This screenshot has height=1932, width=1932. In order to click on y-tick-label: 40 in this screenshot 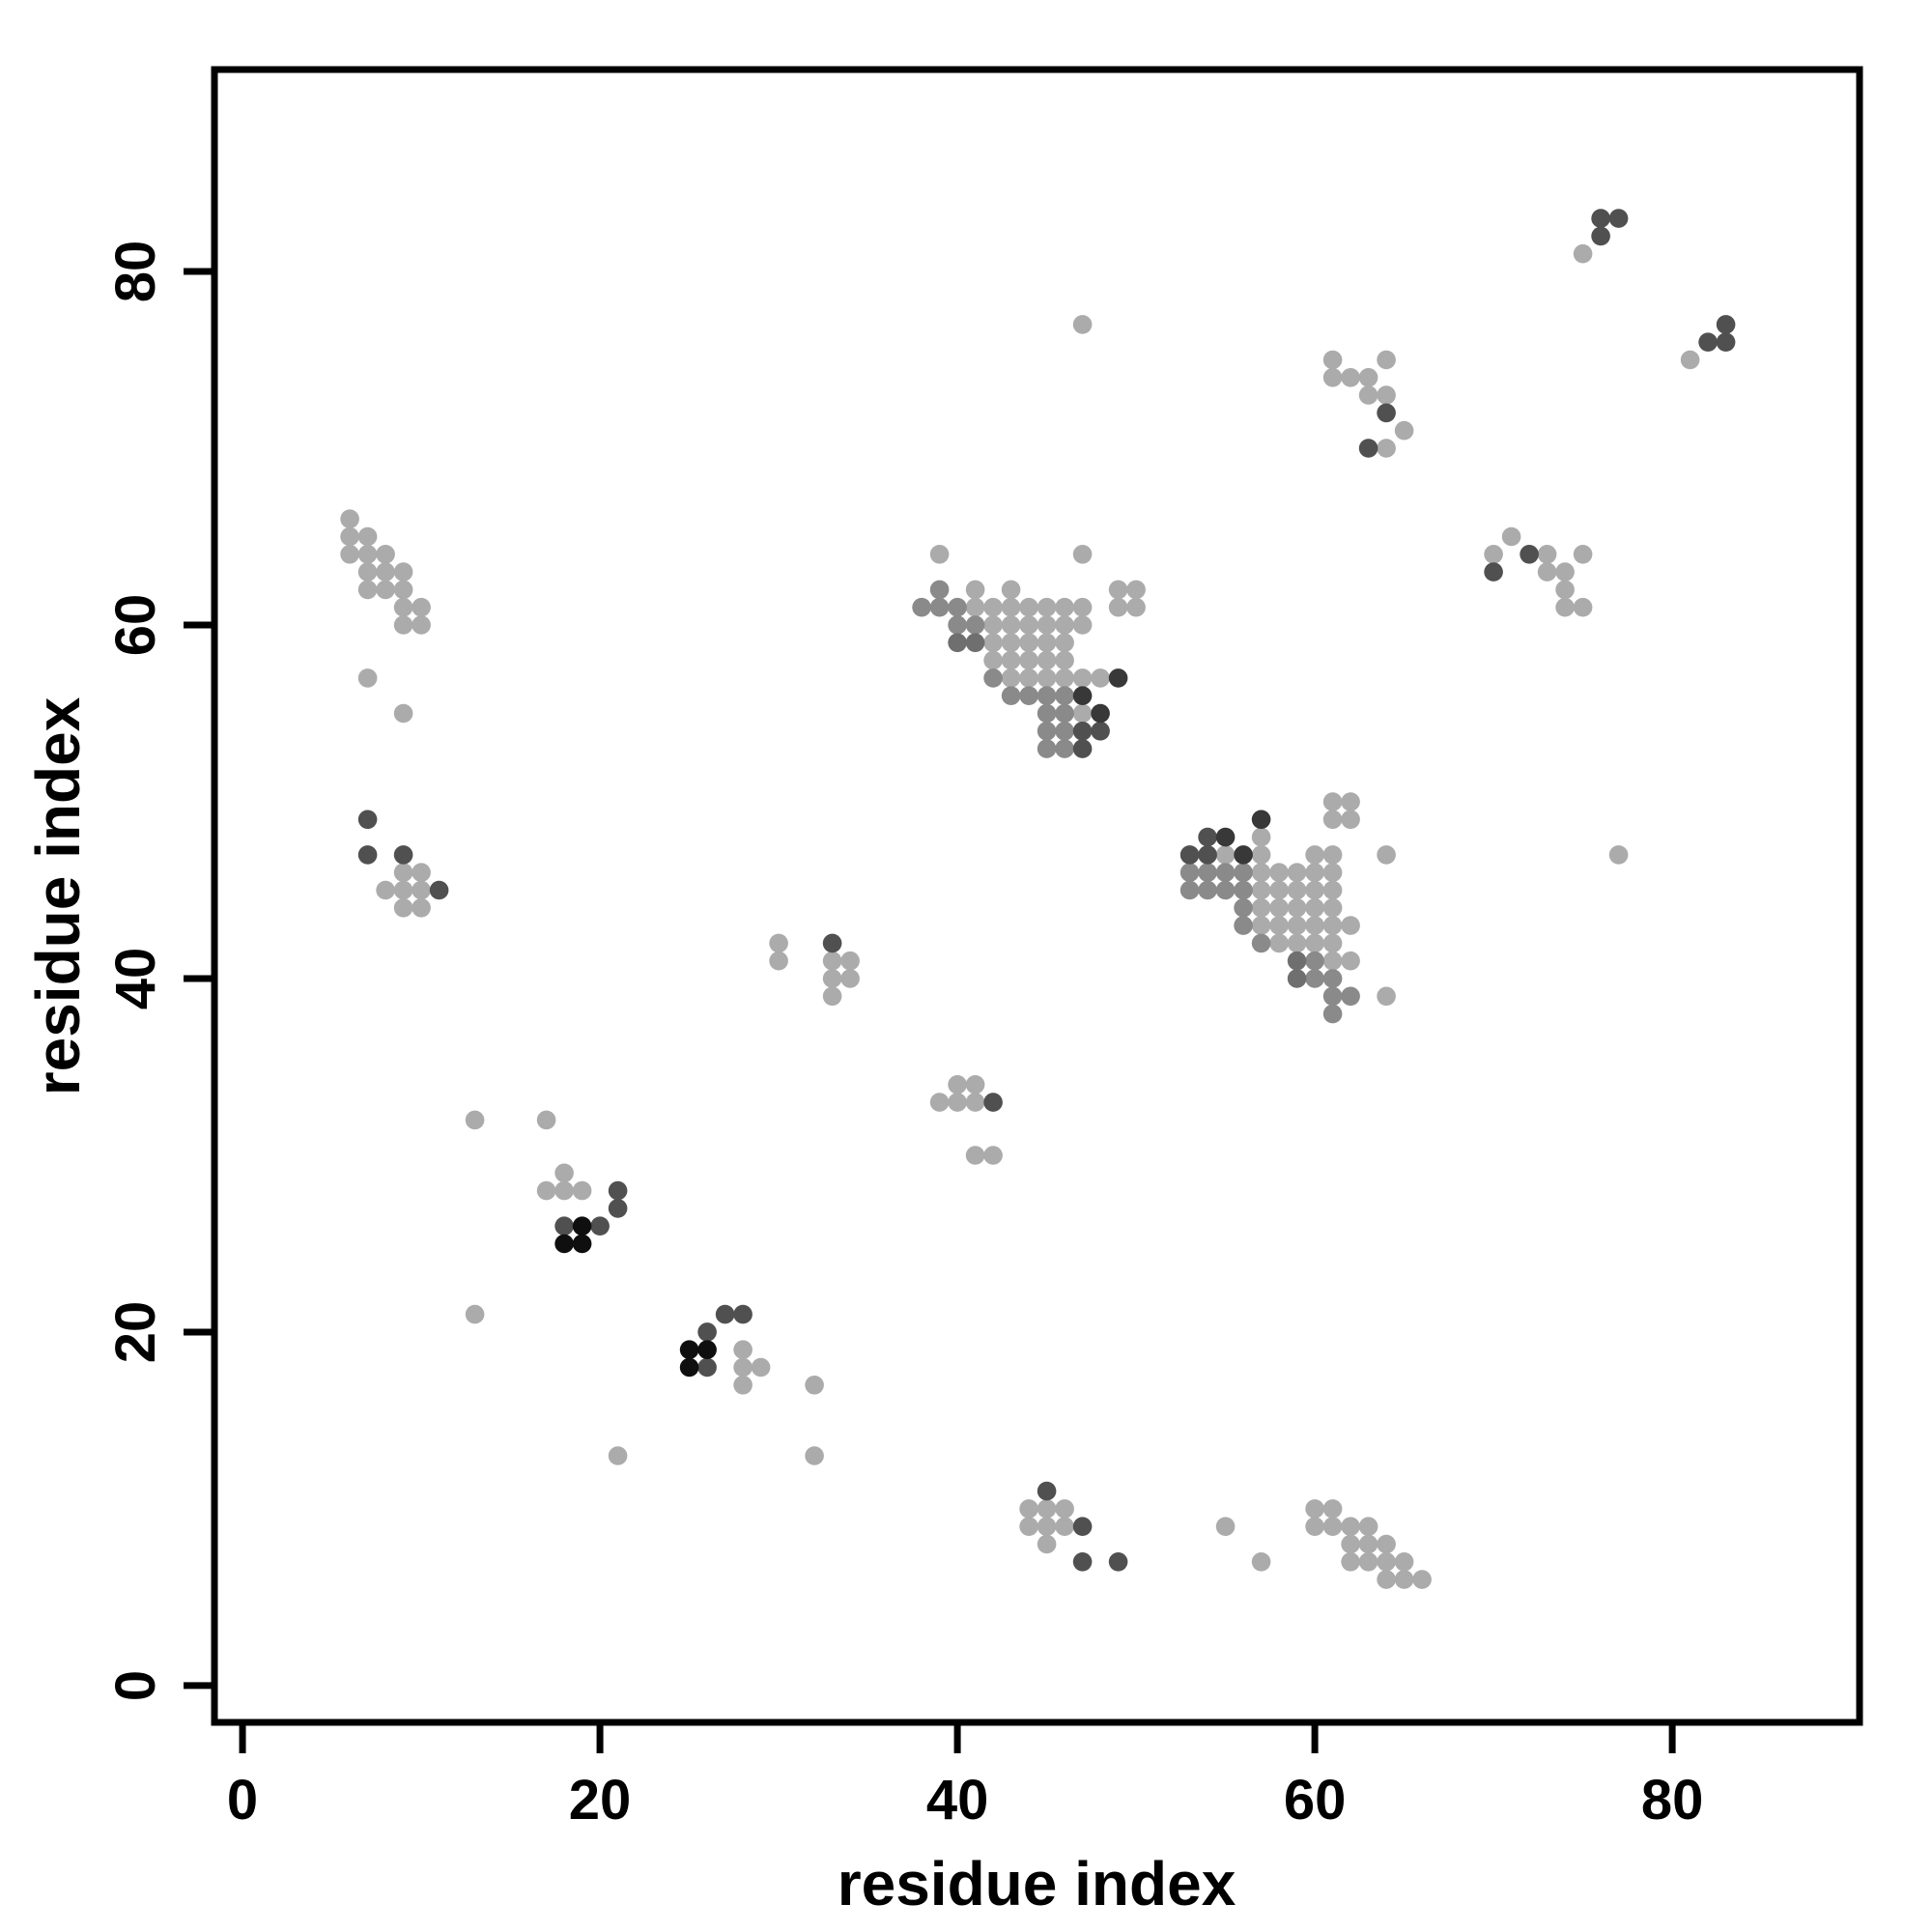, I will do `click(135, 979)`.